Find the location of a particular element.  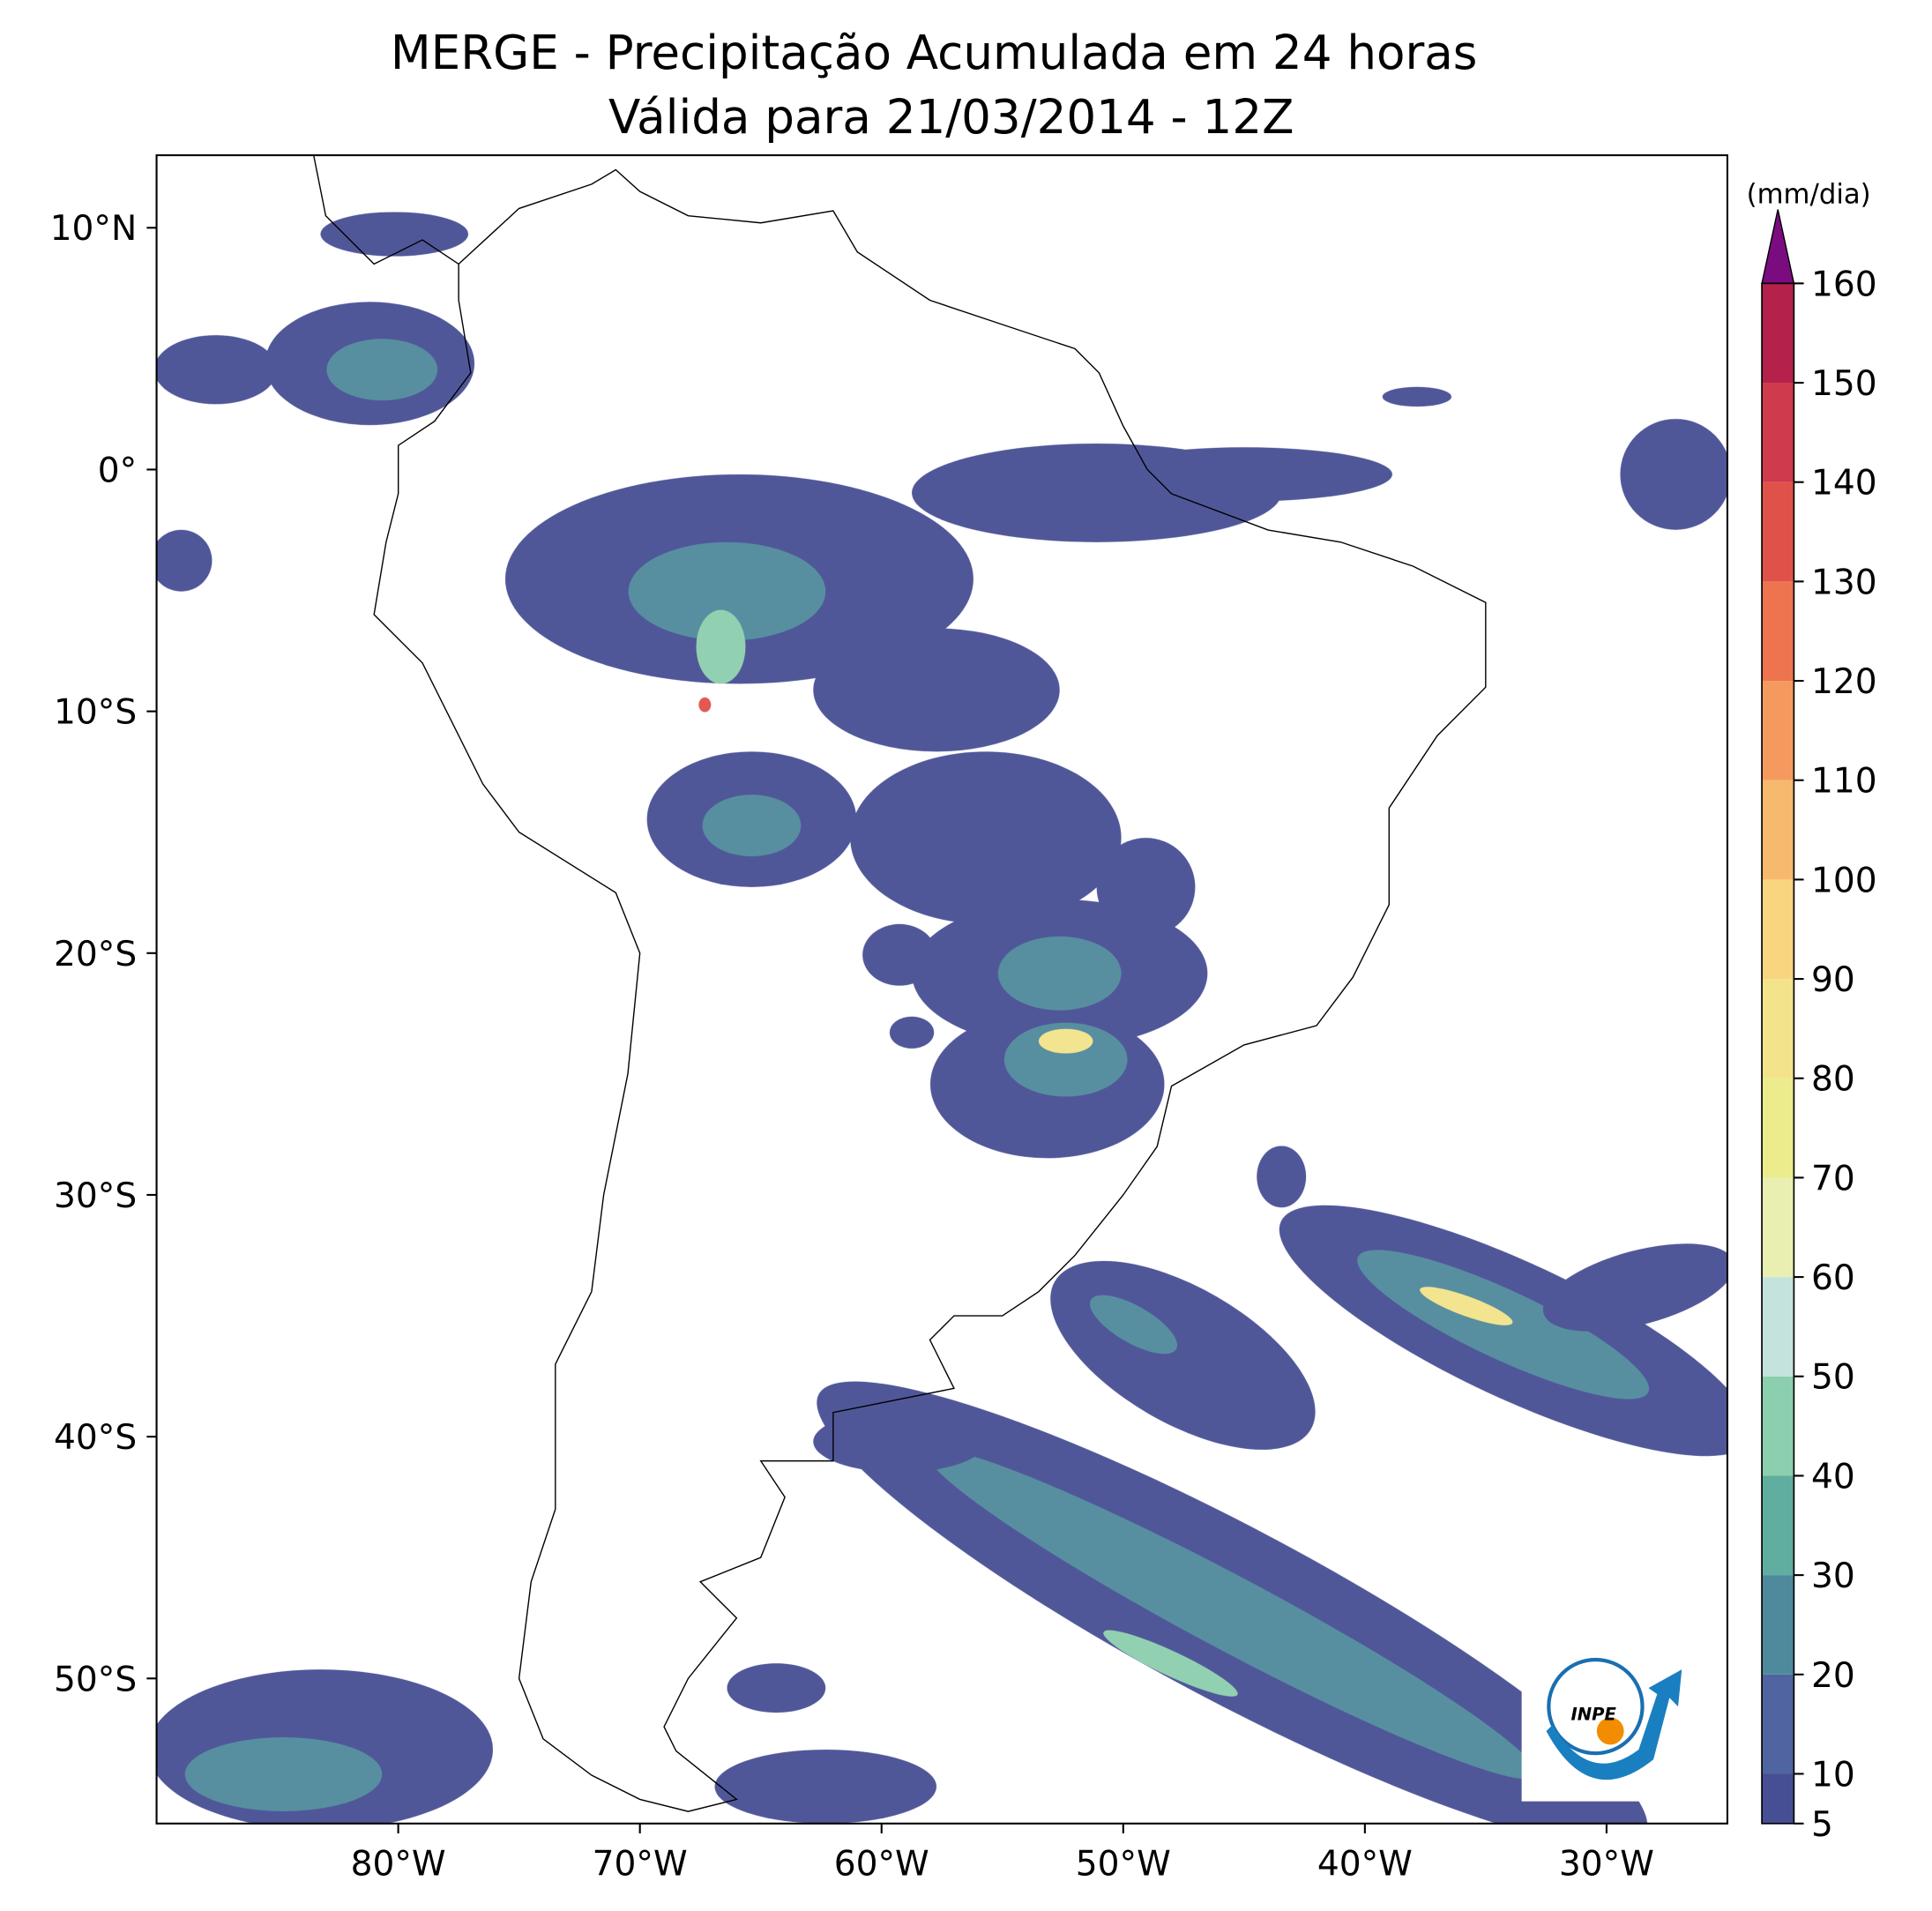

colorbar-tick-label: 90 is located at coordinates (1833, 980).